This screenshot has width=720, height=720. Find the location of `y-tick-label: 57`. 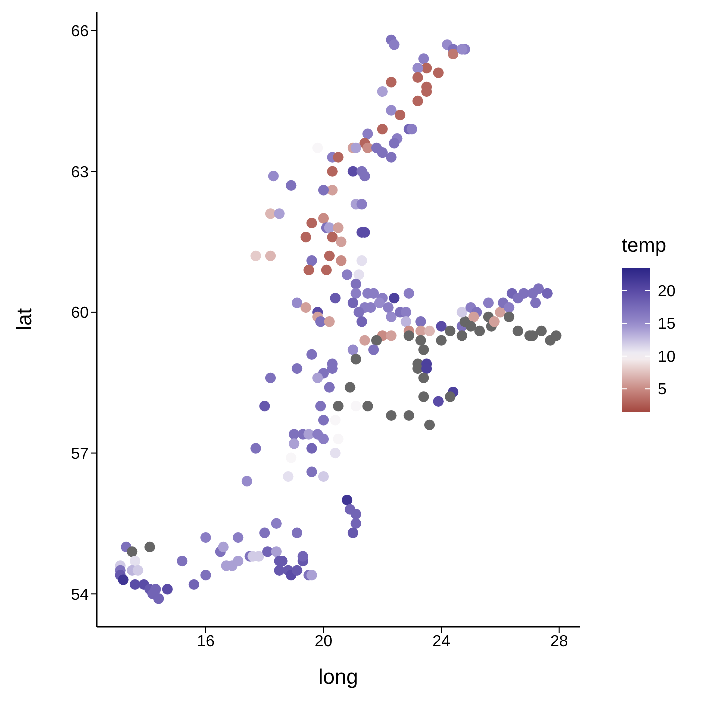

y-tick-label: 57 is located at coordinates (80, 454).